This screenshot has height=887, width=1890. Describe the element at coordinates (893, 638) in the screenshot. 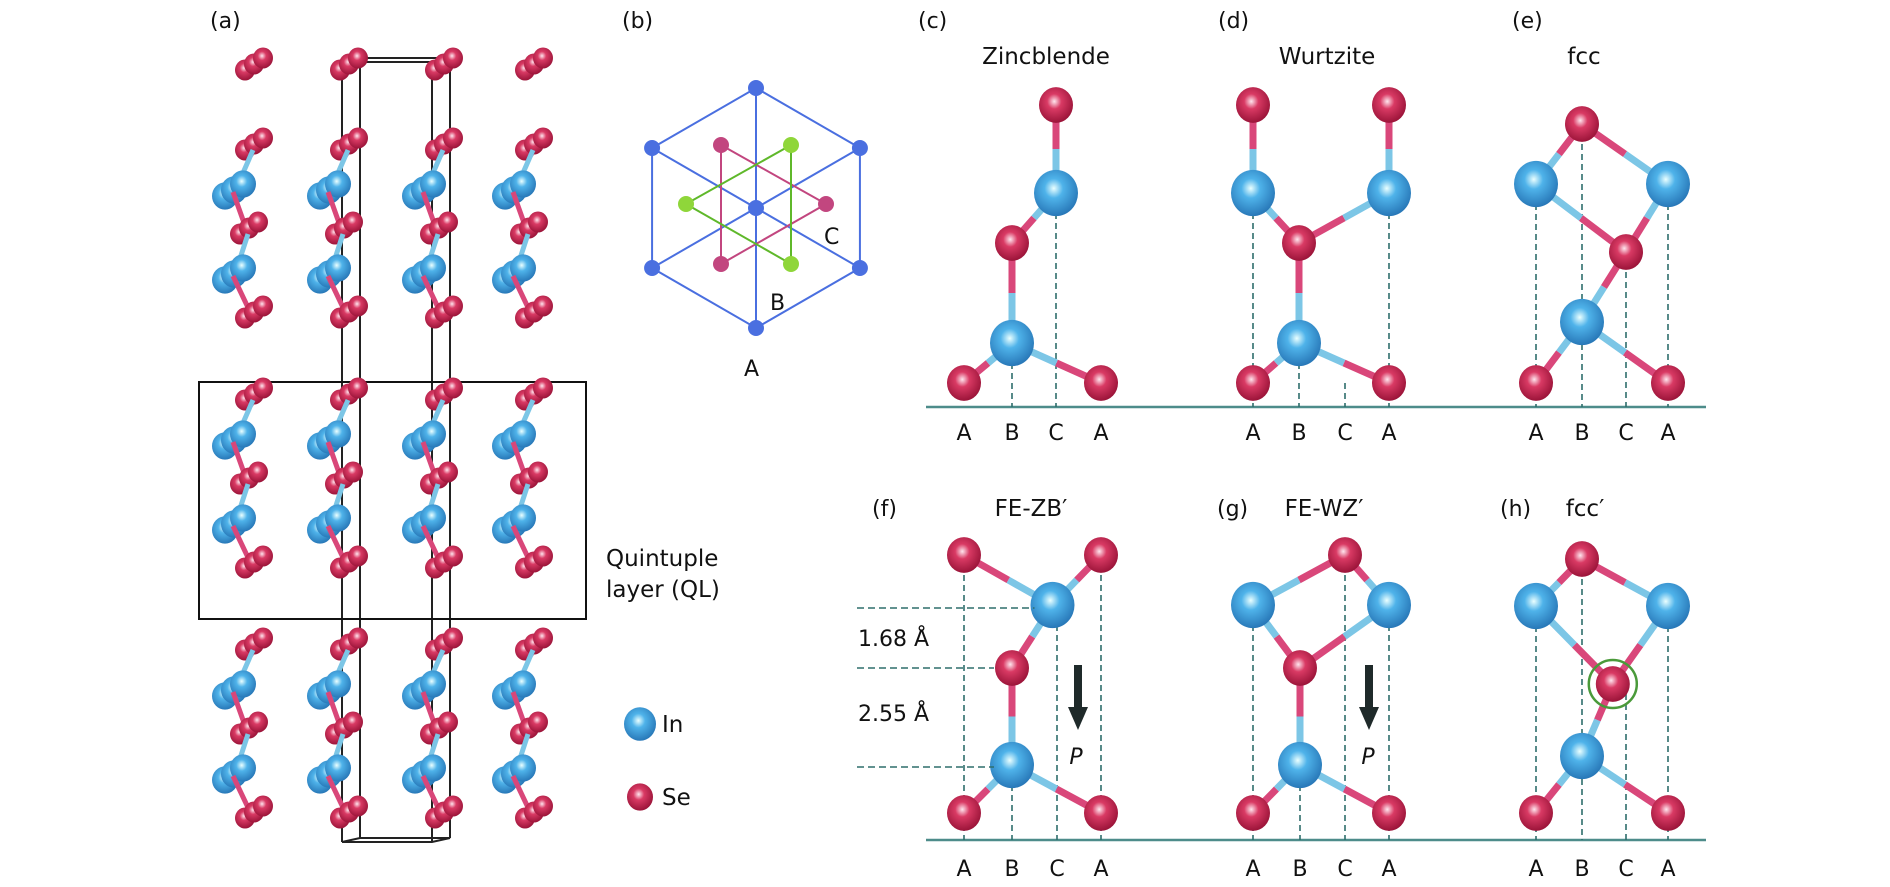

I see `spacing-label-1: 1.68 Å` at that location.